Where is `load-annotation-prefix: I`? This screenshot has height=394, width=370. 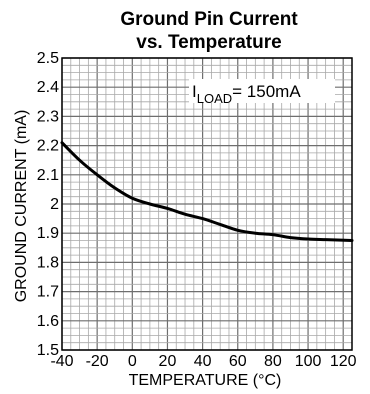
load-annotation-prefix: I is located at coordinates (194, 91).